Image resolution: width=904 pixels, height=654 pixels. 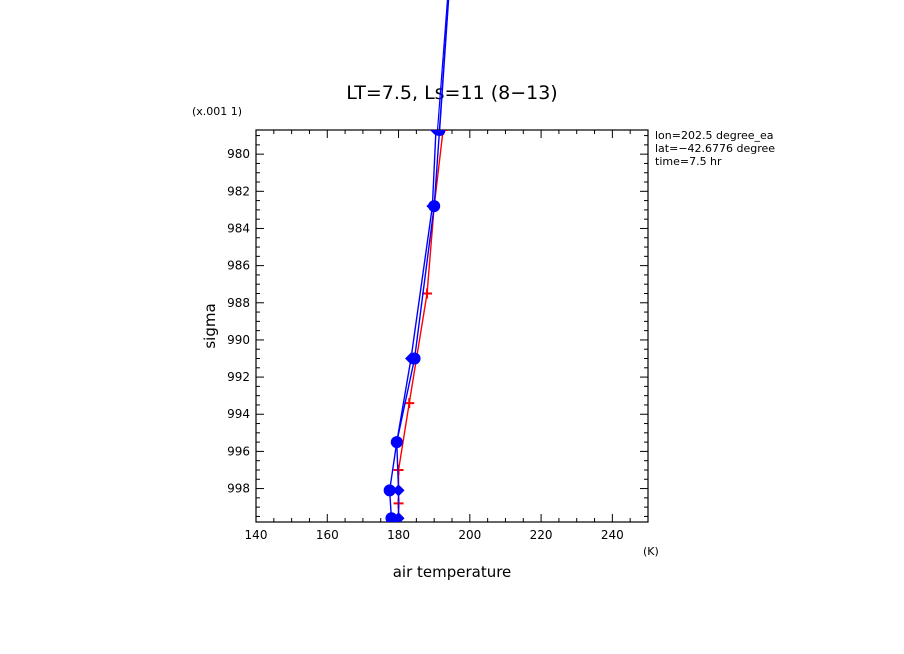 What do you see at coordinates (238, 266) in the screenshot?
I see `y-tick-label: 986` at bounding box center [238, 266].